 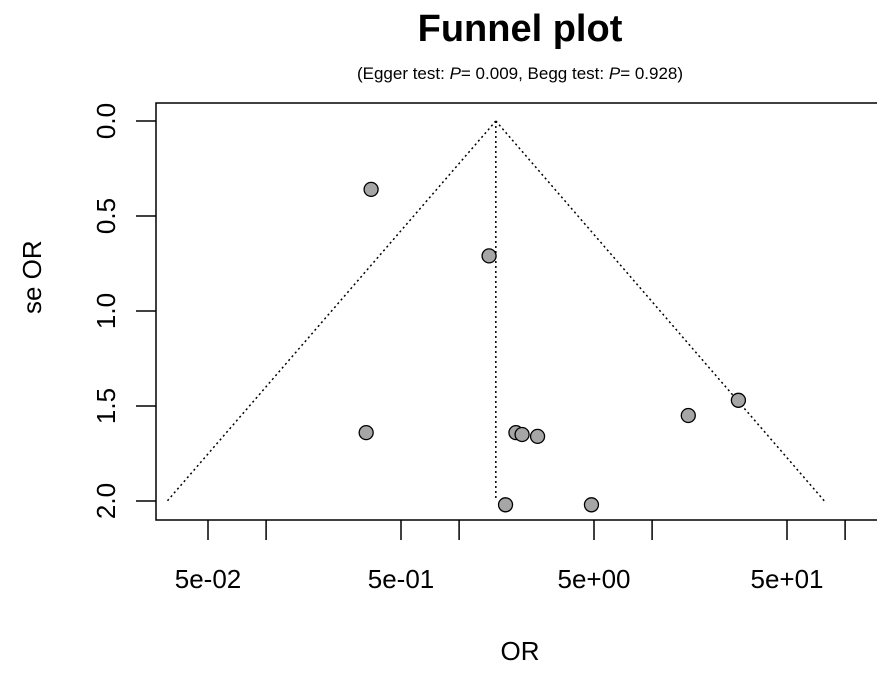 What do you see at coordinates (106, 121) in the screenshot?
I see `y-tick-label: 0.0` at bounding box center [106, 121].